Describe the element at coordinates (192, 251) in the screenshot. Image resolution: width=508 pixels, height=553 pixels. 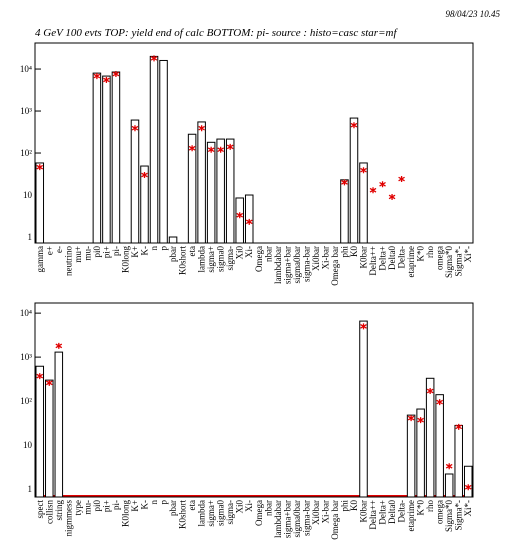
I see `x-tick-label: eta` at that location.